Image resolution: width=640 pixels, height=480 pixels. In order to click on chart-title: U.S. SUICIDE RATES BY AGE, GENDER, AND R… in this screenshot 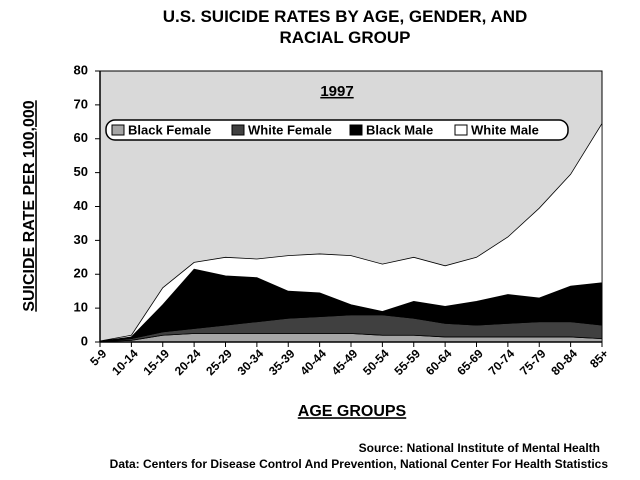, I will do `click(345, 27)`.